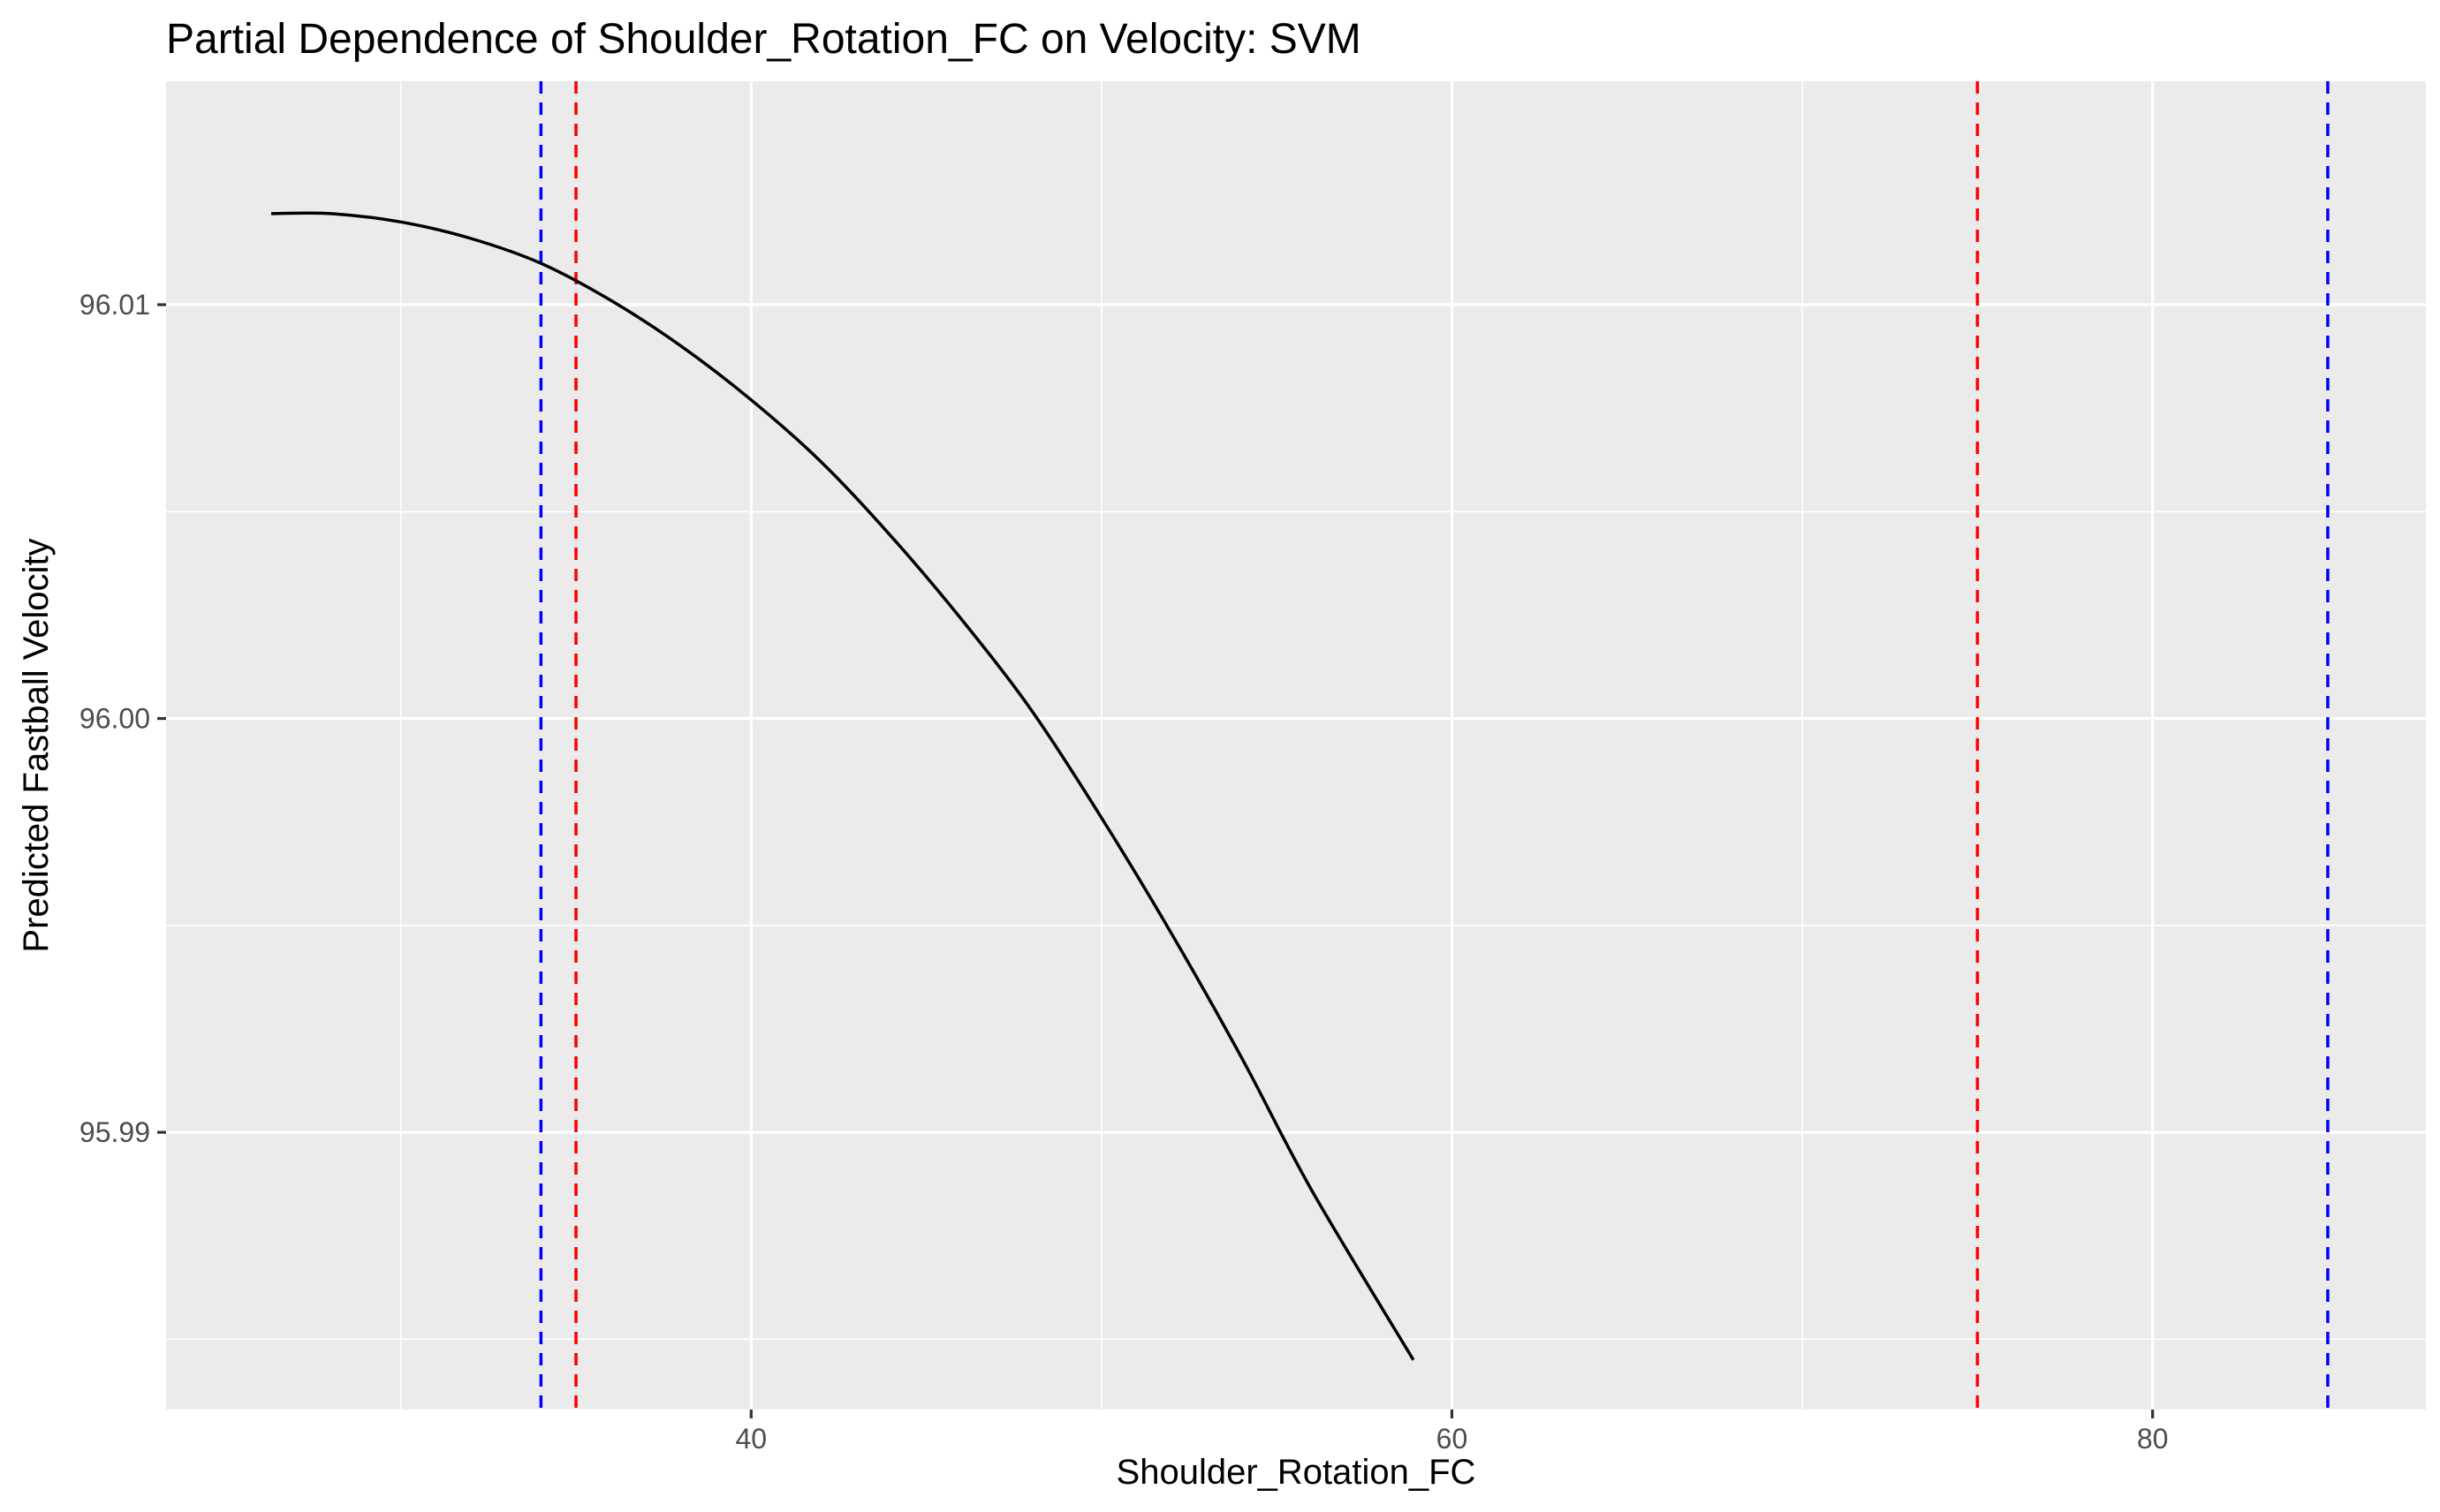 This screenshot has height=1512, width=2440. What do you see at coordinates (115, 1132) in the screenshot?
I see `y-tick-label: 95.99` at bounding box center [115, 1132].